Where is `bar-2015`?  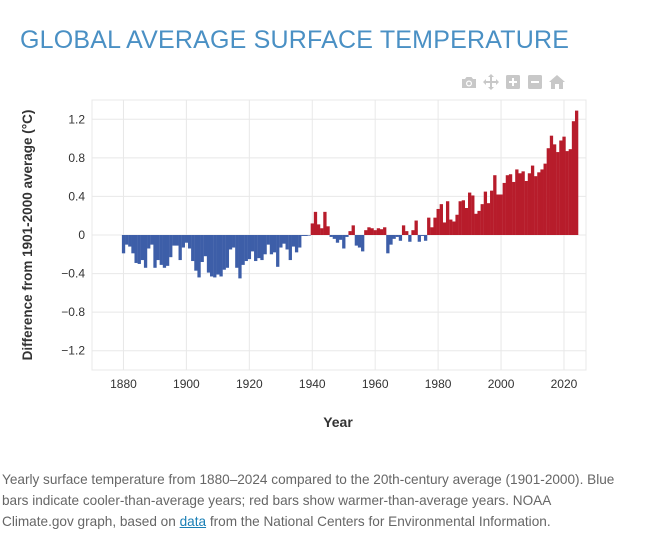 bar-2015 is located at coordinates (548, 191).